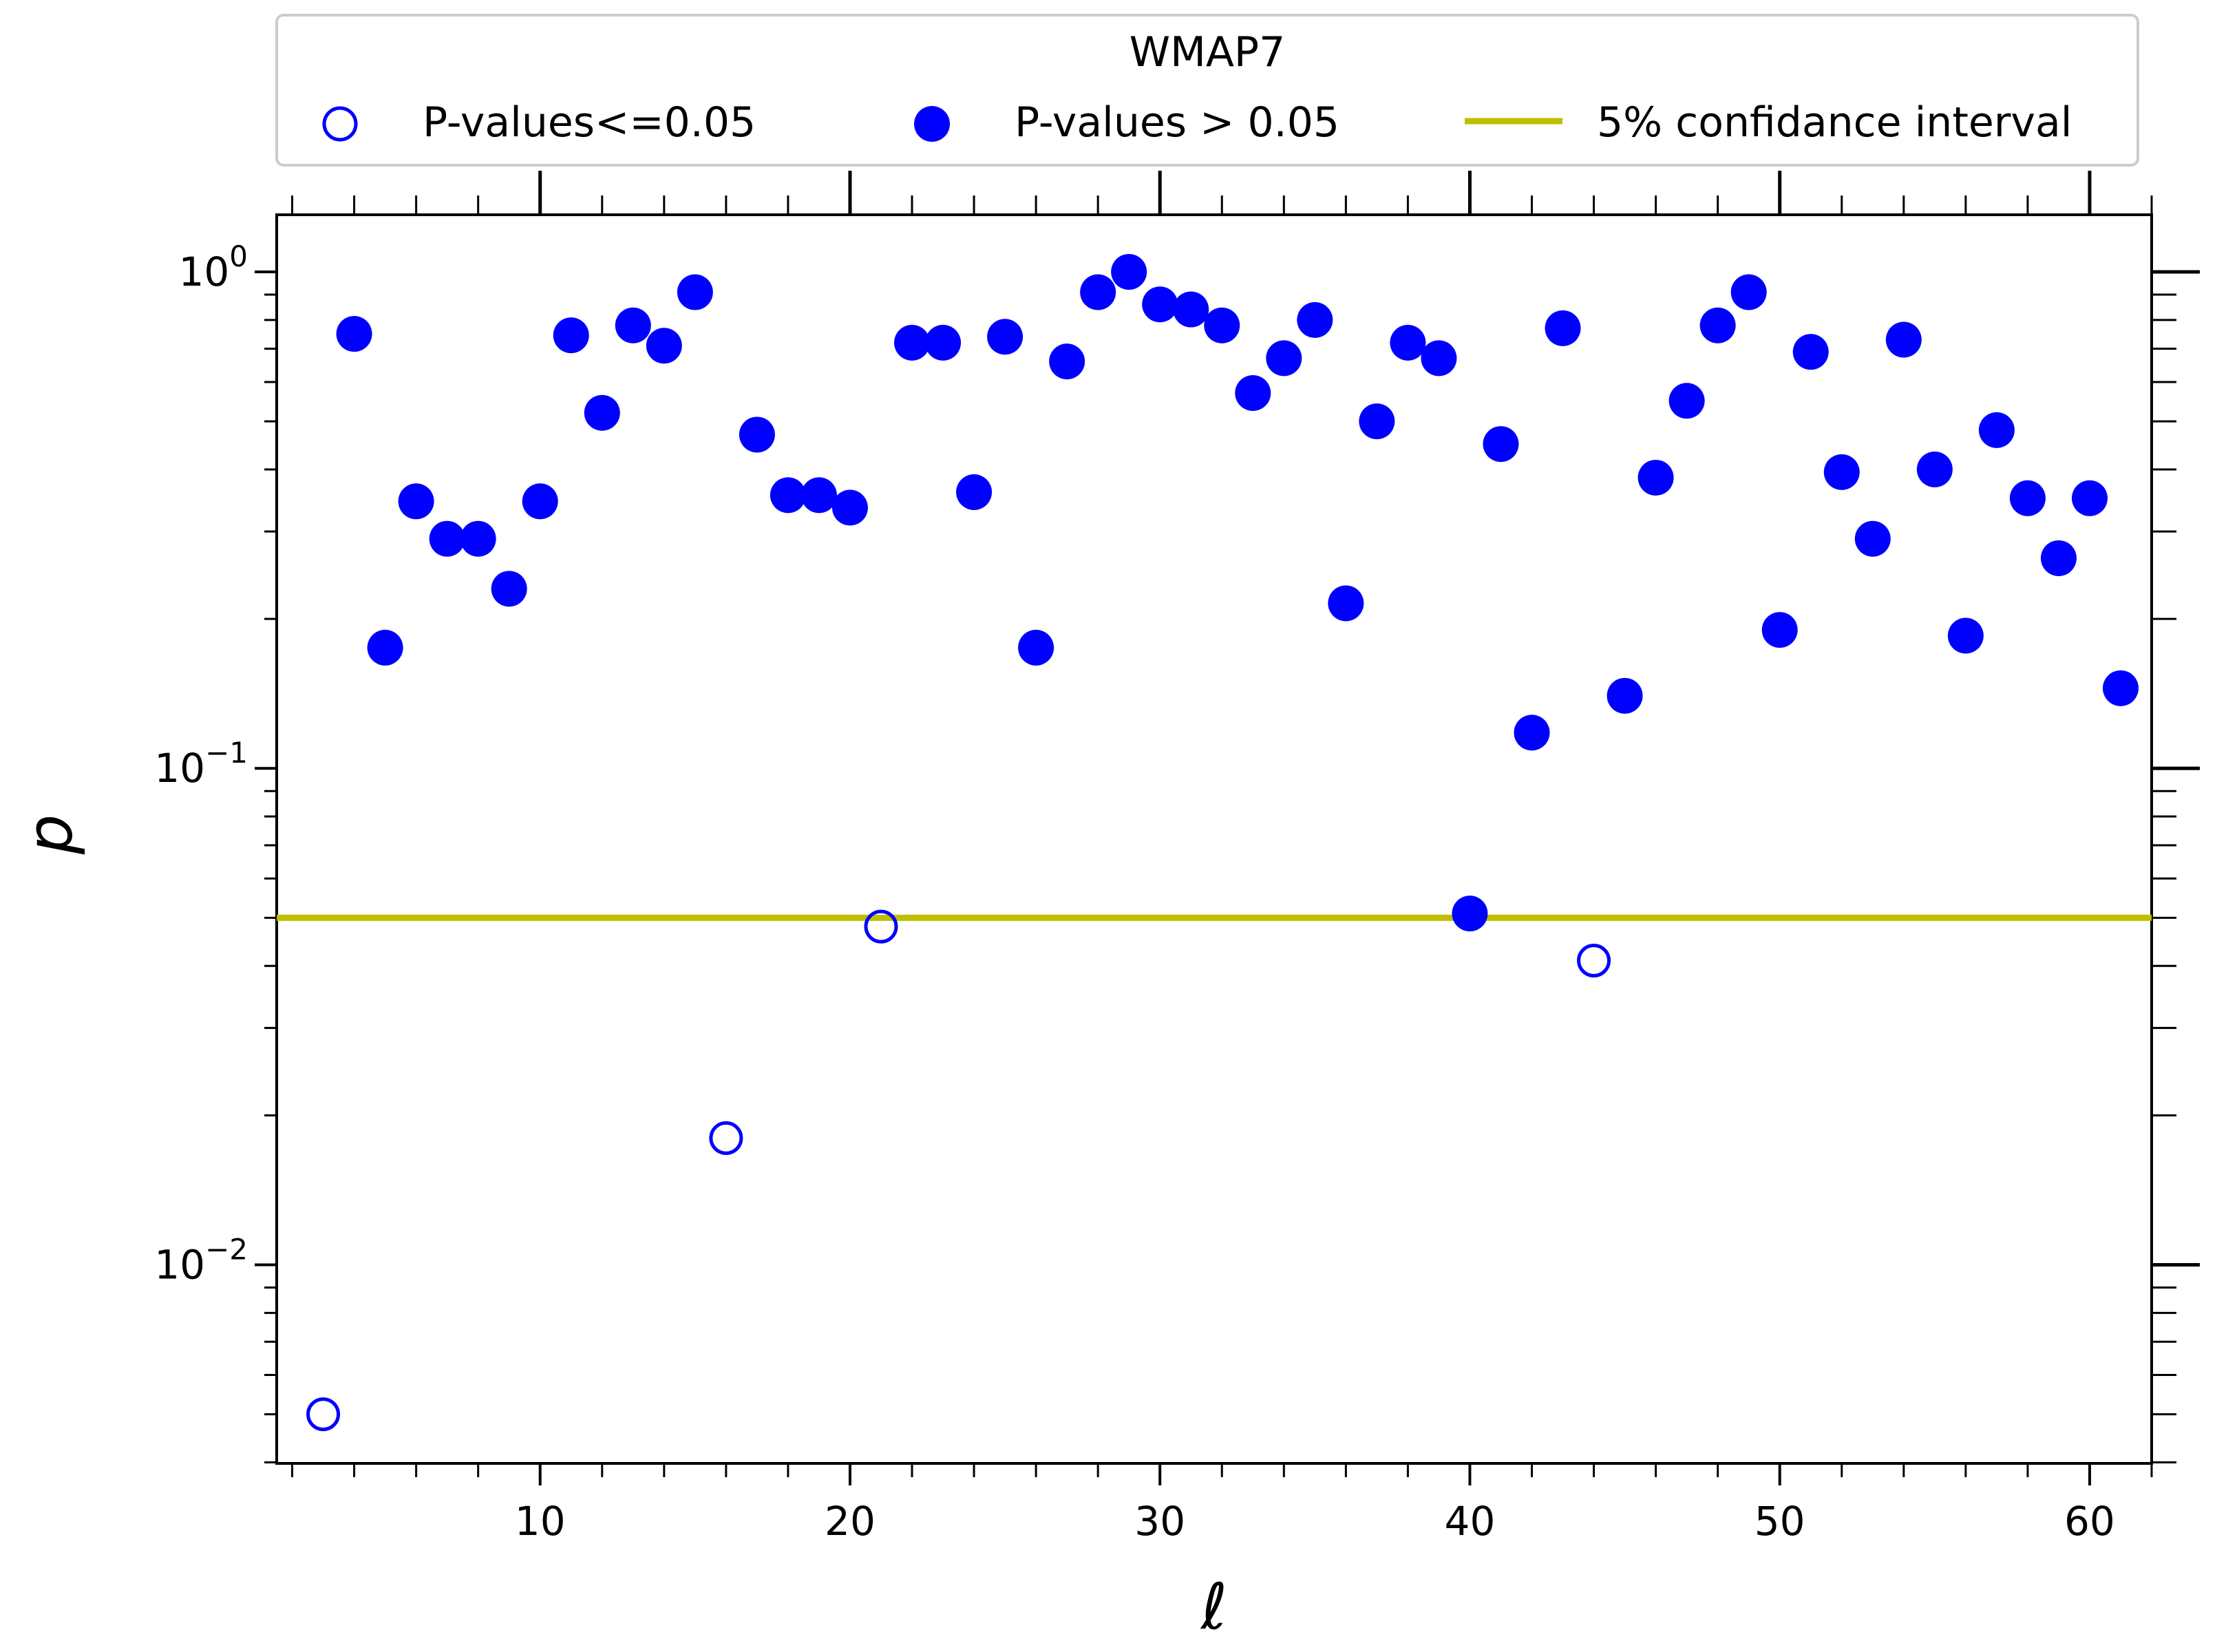  What do you see at coordinates (1315, 1521) in the screenshot?
I see `x-tick-labels: 10 20 30 40 50 60` at bounding box center [1315, 1521].